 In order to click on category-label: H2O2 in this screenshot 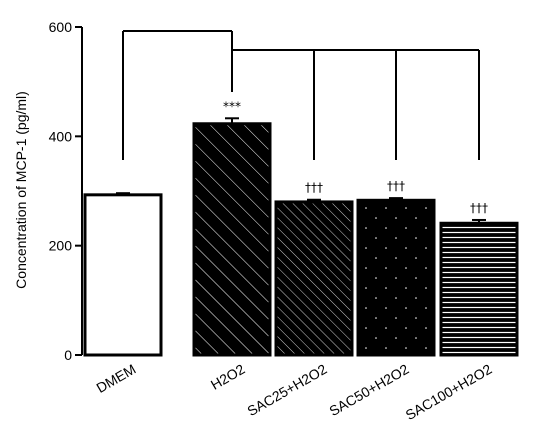, I will do `click(228, 377)`.